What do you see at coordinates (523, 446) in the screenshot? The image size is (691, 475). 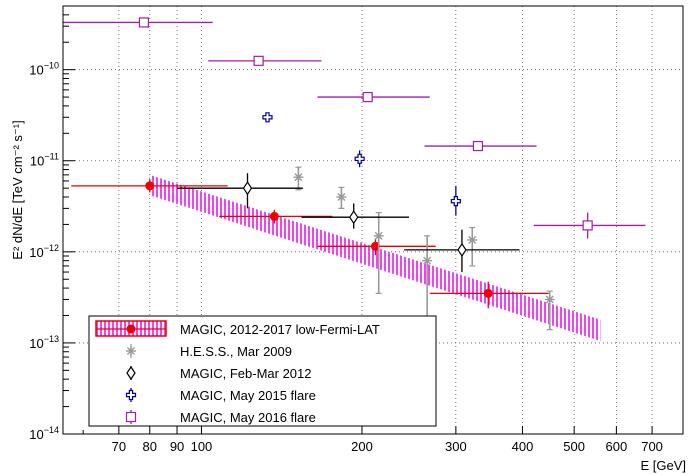 I see `x-tick-label: 400` at bounding box center [523, 446].